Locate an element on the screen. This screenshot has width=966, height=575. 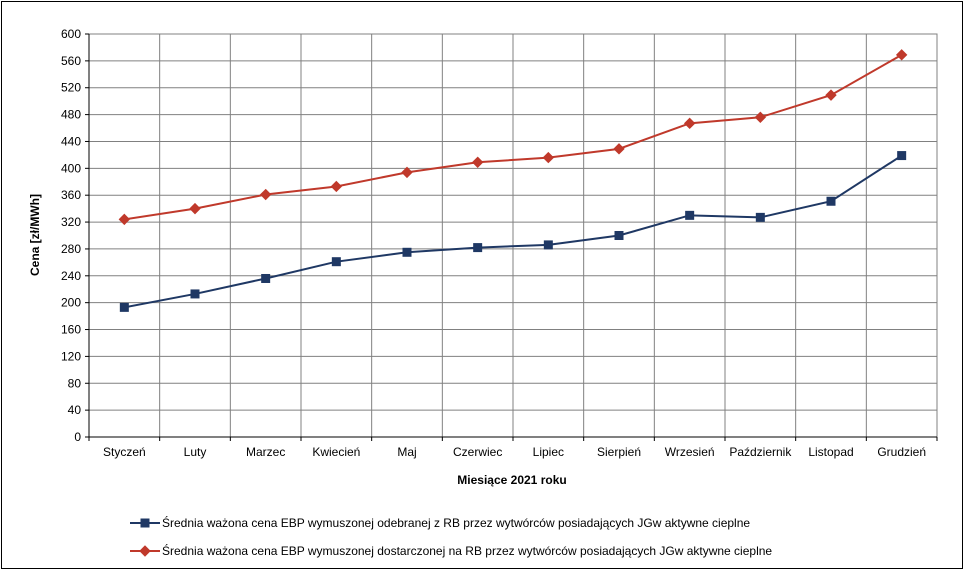
x-tick-label: Maj is located at coordinates (406, 452).